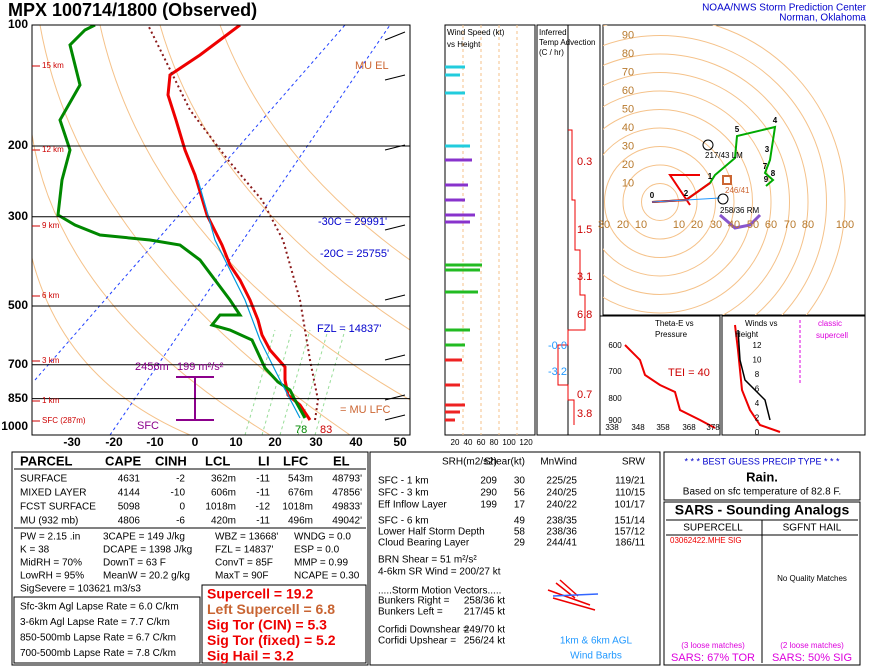  Describe the element at coordinates (244, 563) in the screenshot. I see `index: ConvT = 85F` at that location.